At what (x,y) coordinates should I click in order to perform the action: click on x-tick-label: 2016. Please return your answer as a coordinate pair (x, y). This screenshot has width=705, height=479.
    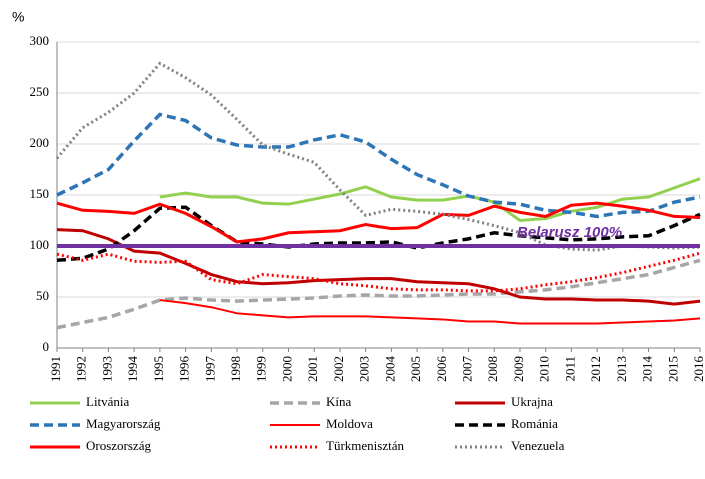
    Looking at the image, I should click on (698, 369).